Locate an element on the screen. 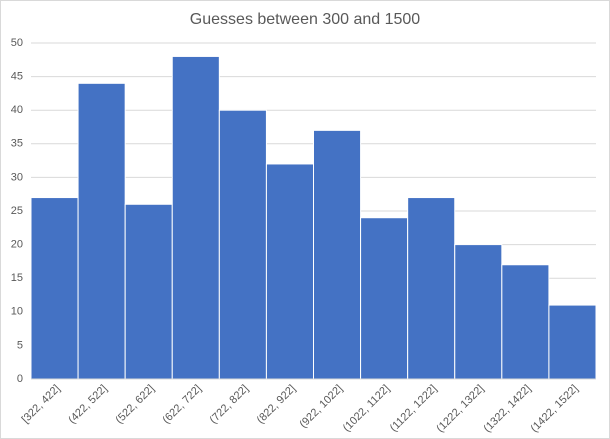 The width and height of the screenshot is (610, 439). y-tick-label: 35 is located at coordinates (17, 144).